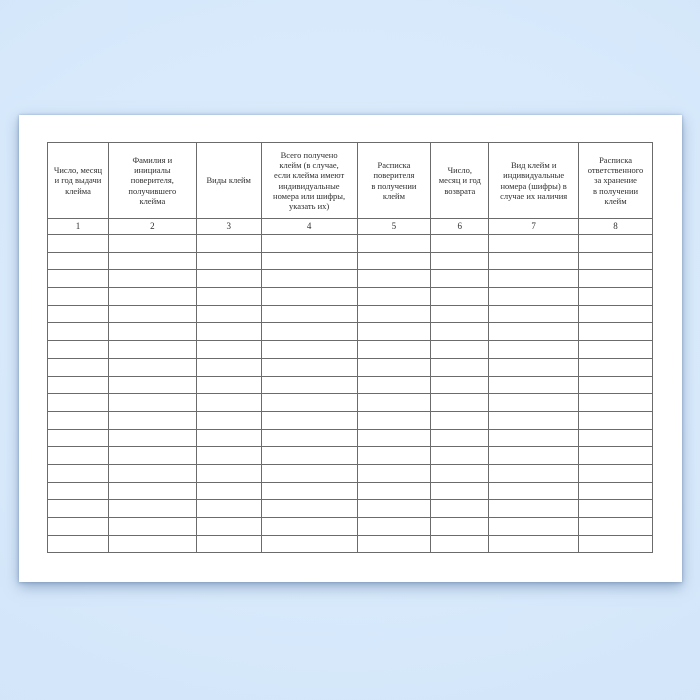  Describe the element at coordinates (78, 180) in the screenshot. I see `header-cell-col1: Число, месяц и год выдачи клейма` at that location.